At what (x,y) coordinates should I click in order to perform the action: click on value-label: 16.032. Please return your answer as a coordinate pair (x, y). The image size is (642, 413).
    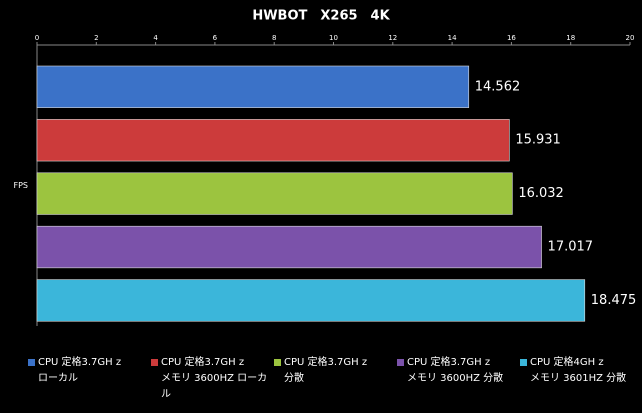
    Looking at the image, I should click on (541, 193).